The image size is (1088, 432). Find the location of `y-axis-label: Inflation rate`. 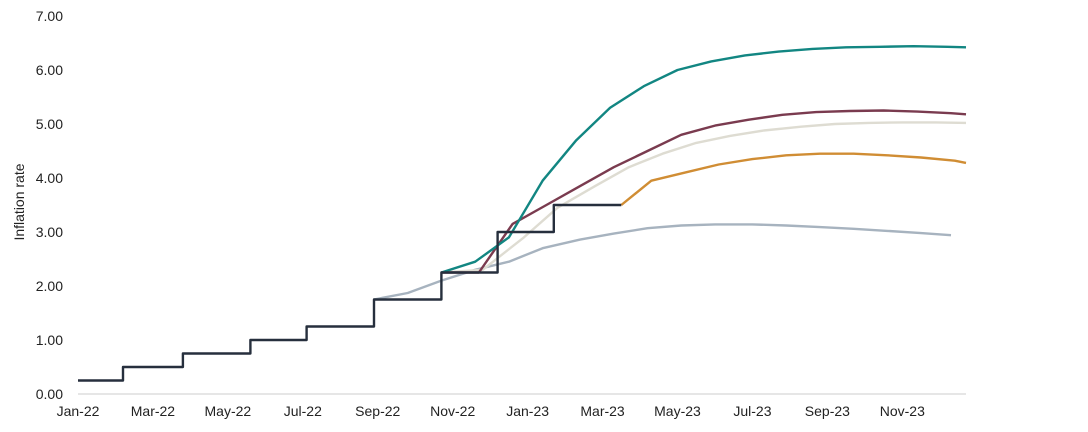

y-axis-label: Inflation rate is located at coordinates (19, 201).